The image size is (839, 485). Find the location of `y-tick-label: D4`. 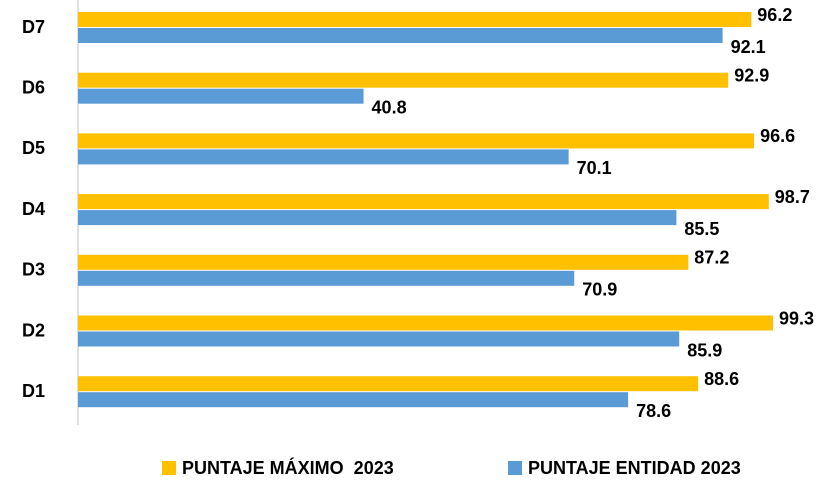

y-tick-label: D4 is located at coordinates (33, 209).